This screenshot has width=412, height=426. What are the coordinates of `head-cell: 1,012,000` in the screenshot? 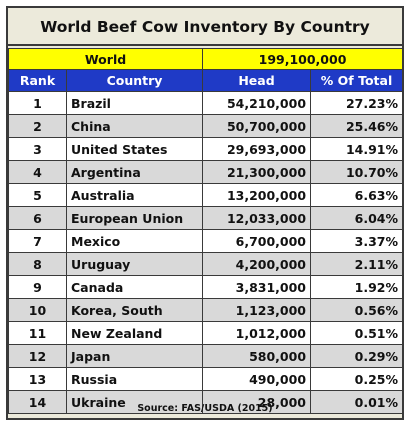 It's located at (257, 333).